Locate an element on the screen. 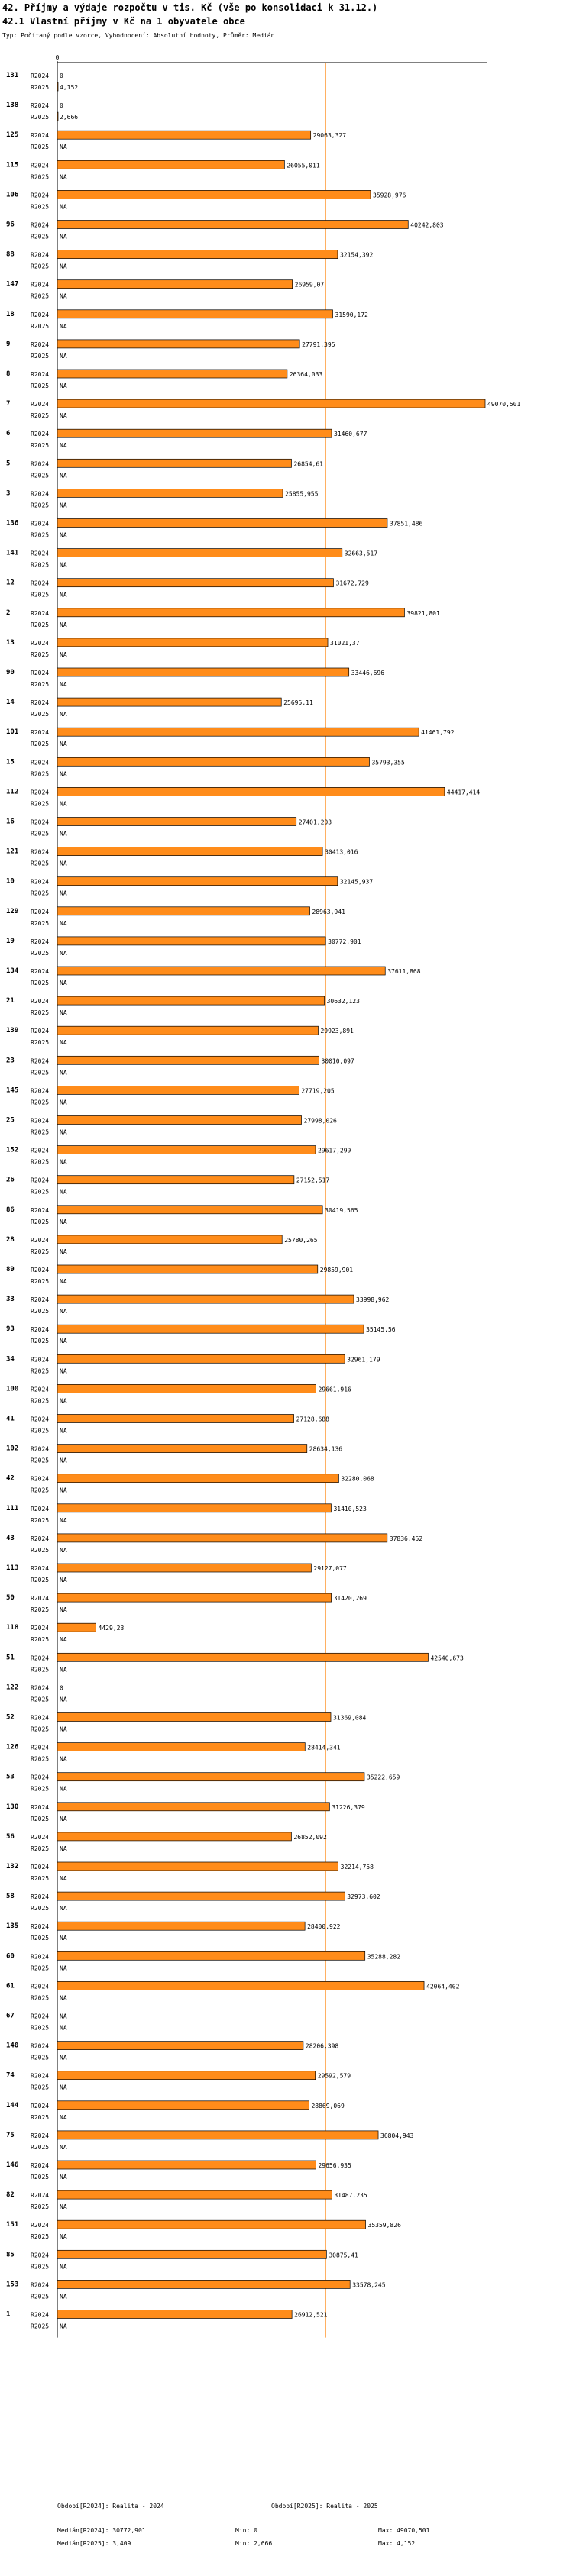 The height and width of the screenshot is (2576, 573). category-label: 53 is located at coordinates (10, 1777).